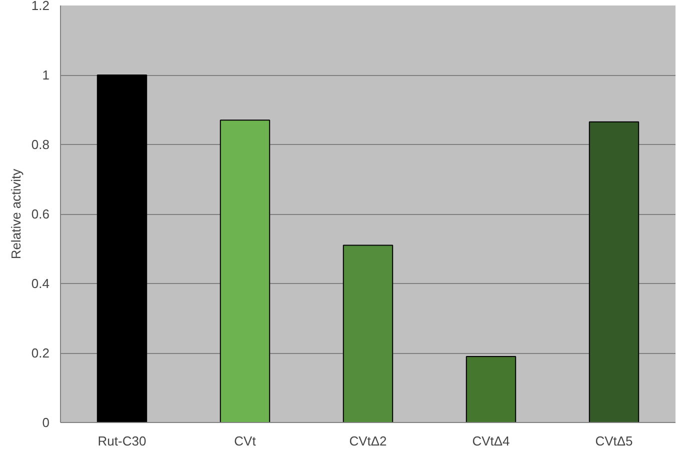 The width and height of the screenshot is (680, 451). Describe the element at coordinates (46, 422) in the screenshot. I see `y-tick-label: 0` at that location.